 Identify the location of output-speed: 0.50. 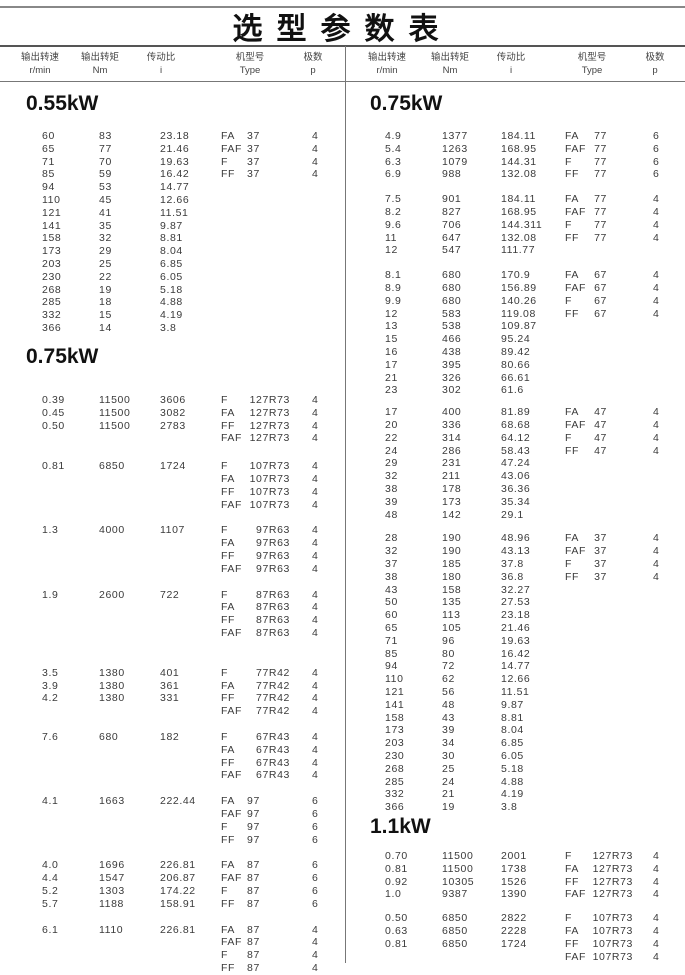
(396, 918).